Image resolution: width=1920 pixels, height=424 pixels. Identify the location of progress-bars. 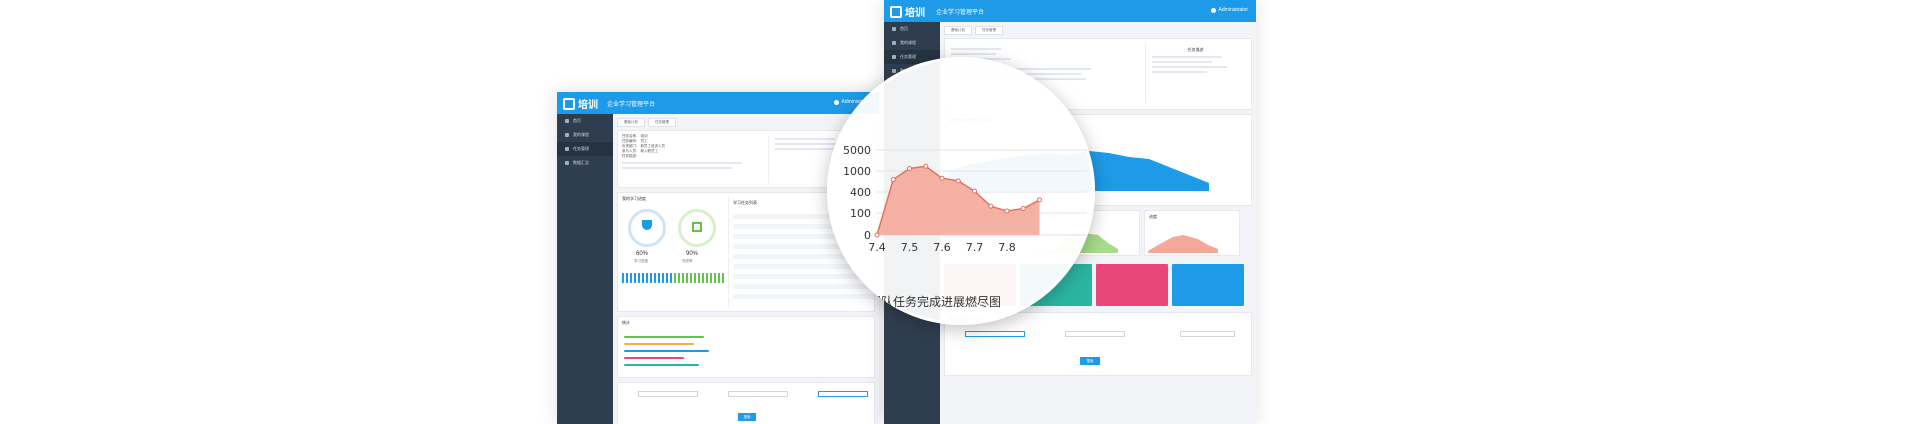
(669, 351).